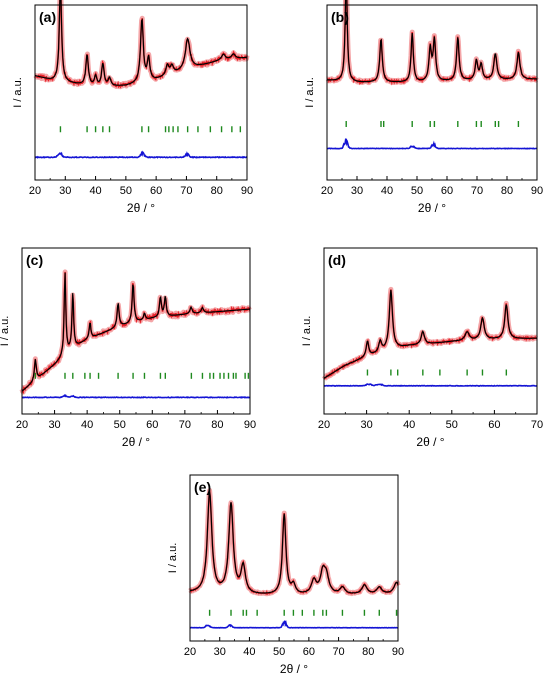  I want to click on panel-e: 20 30 40 50 60 70 80 90 2θ / ° I / a.u. (e), so click(285, 575).